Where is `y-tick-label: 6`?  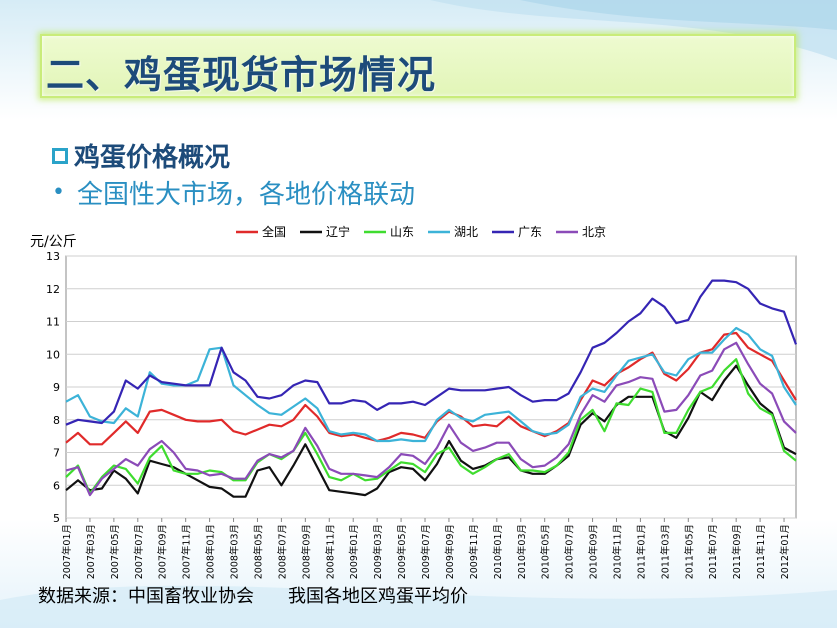
y-tick-label: 6 is located at coordinates (56, 485).